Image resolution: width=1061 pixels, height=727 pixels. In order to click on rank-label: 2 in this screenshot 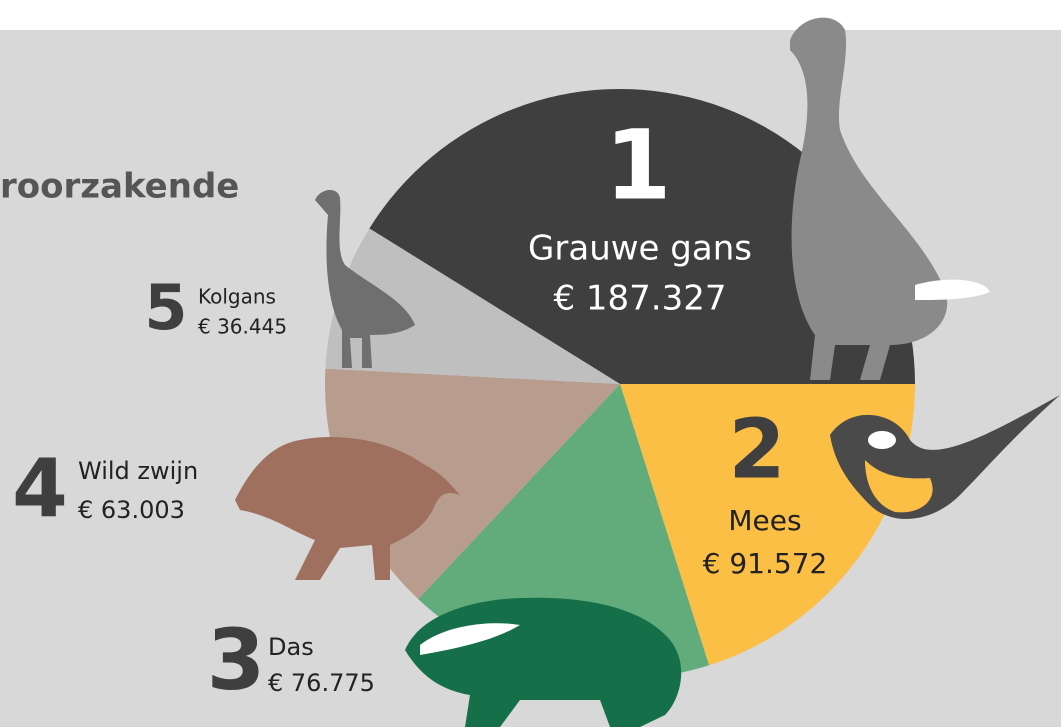, I will do `click(756, 449)`.